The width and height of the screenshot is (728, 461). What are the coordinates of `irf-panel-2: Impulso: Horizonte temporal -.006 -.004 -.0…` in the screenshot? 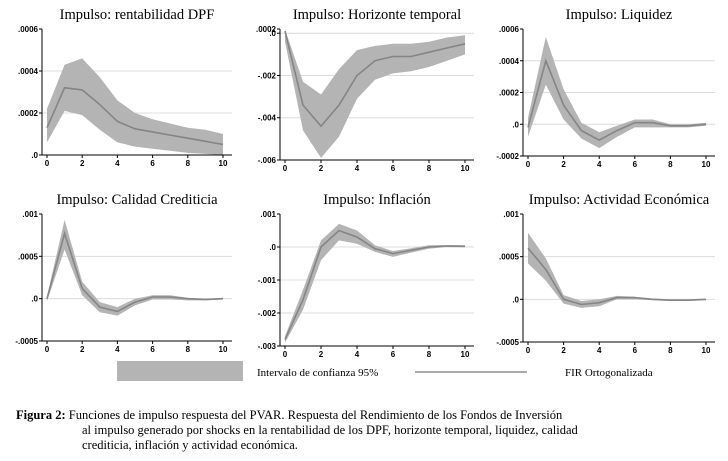 It's located at (365, 90).